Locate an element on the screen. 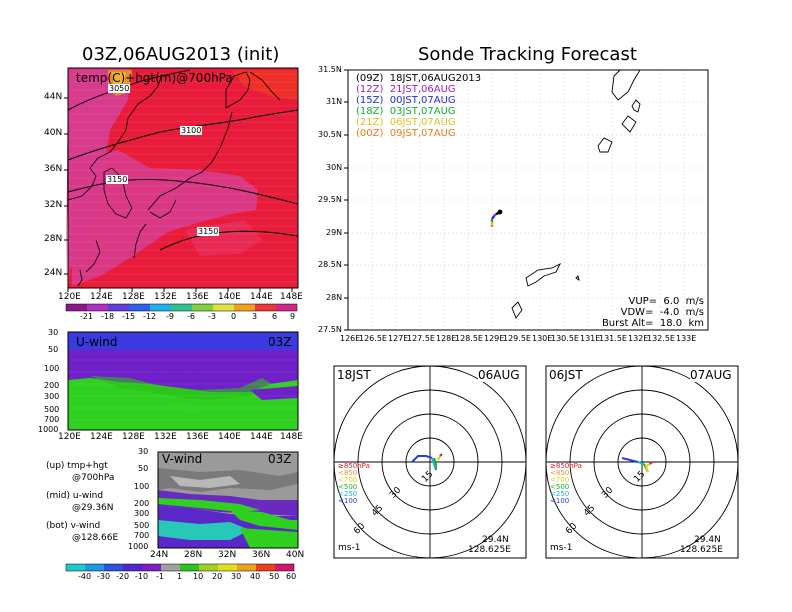 This screenshot has height=612, width=792. colorbar-label: 9 is located at coordinates (293, 316).